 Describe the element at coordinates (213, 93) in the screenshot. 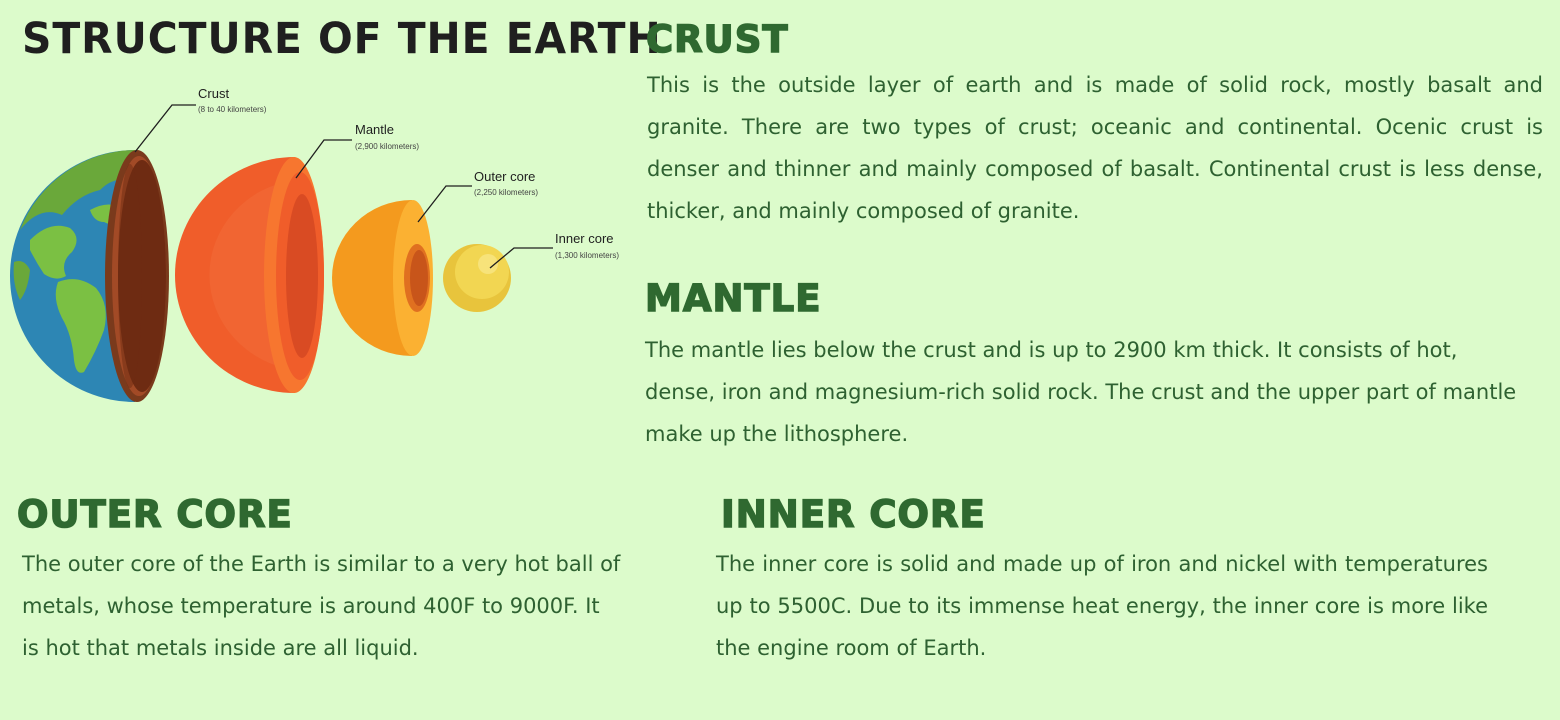

I see `crust-label: Crust` at that location.